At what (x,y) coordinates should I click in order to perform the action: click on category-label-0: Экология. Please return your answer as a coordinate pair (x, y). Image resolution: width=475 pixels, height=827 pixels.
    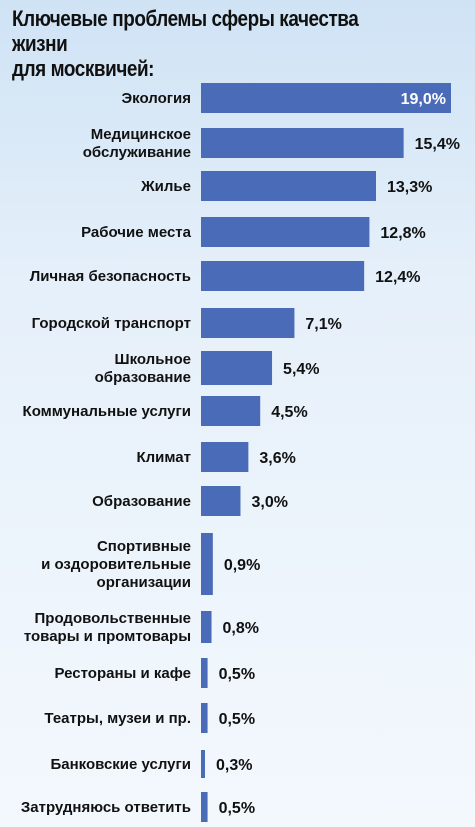
    Looking at the image, I should click on (157, 98).